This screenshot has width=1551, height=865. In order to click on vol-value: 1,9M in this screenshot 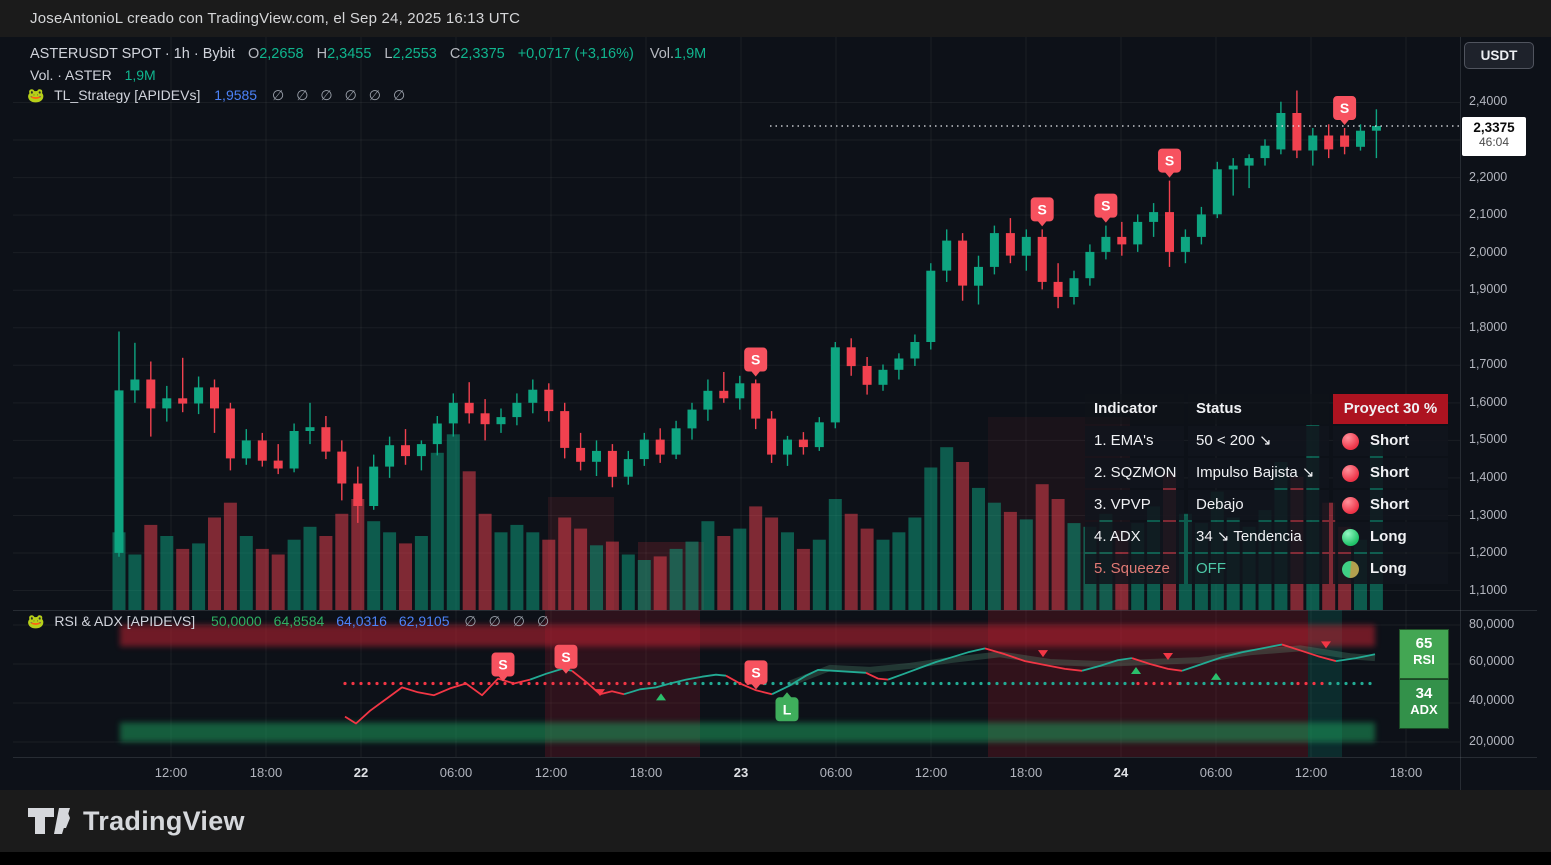, I will do `click(690, 54)`.